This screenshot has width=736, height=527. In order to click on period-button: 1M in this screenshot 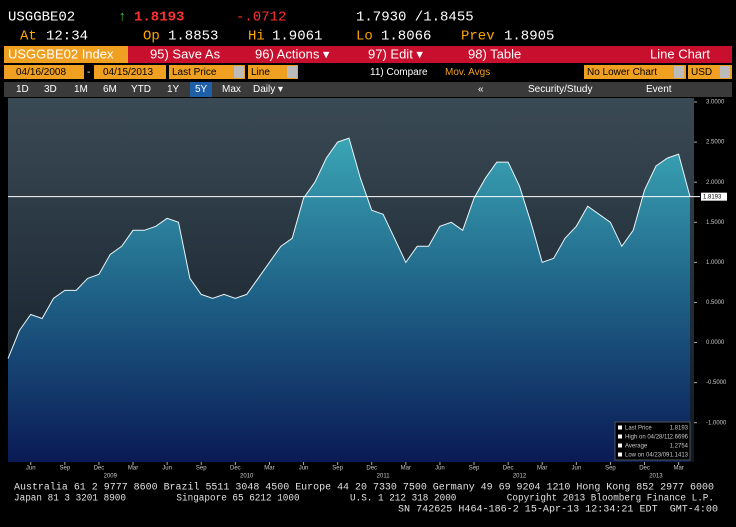, I will do `click(81, 89)`.